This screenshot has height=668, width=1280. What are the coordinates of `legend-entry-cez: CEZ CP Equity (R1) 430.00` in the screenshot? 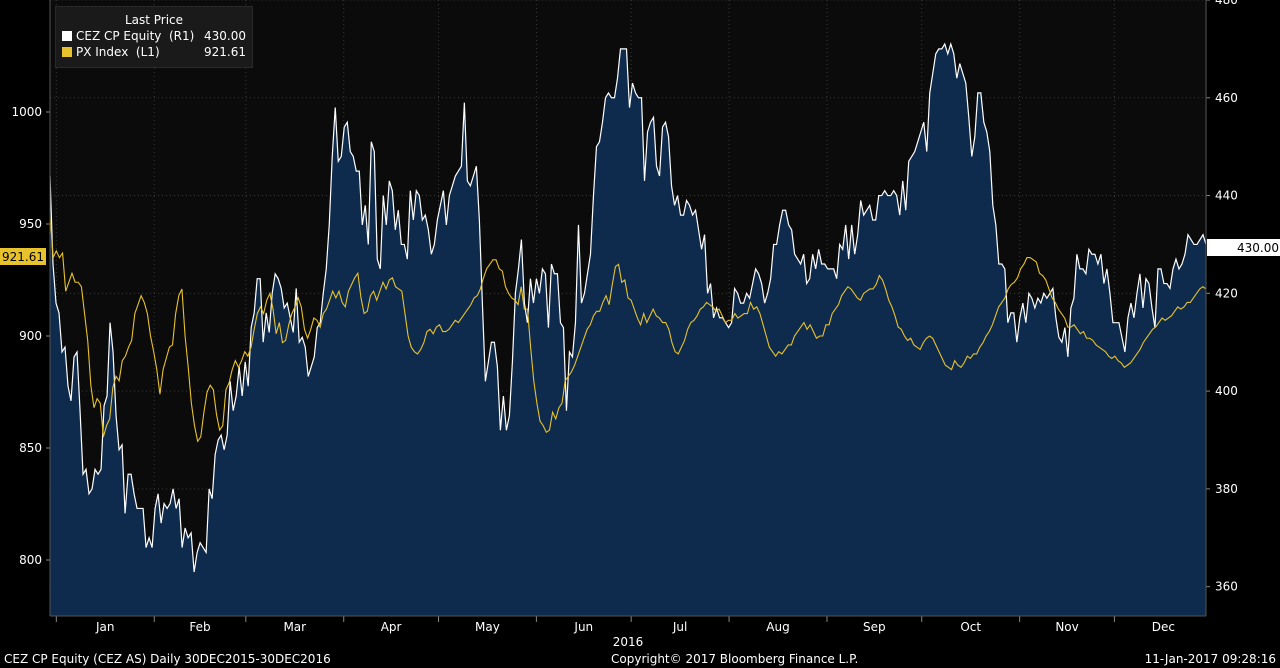 It's located at (154, 36).